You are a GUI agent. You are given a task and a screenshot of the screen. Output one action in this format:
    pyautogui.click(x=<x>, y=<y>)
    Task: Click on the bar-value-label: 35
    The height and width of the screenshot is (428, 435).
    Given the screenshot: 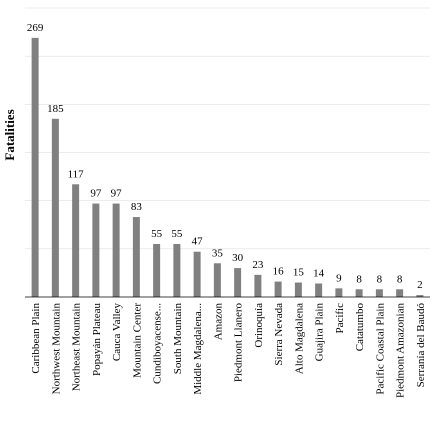 What is the action you would take?
    pyautogui.click(x=218, y=253)
    